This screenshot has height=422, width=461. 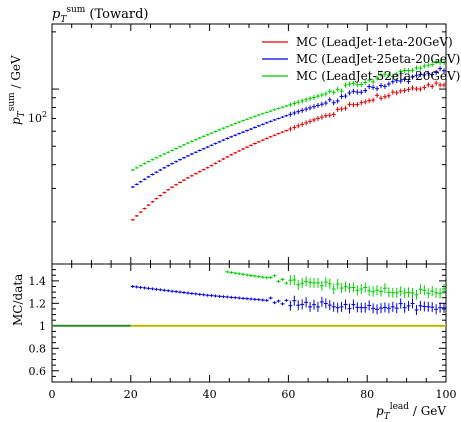 What do you see at coordinates (288, 394) in the screenshot?
I see `x-tick-label: 60` at bounding box center [288, 394].